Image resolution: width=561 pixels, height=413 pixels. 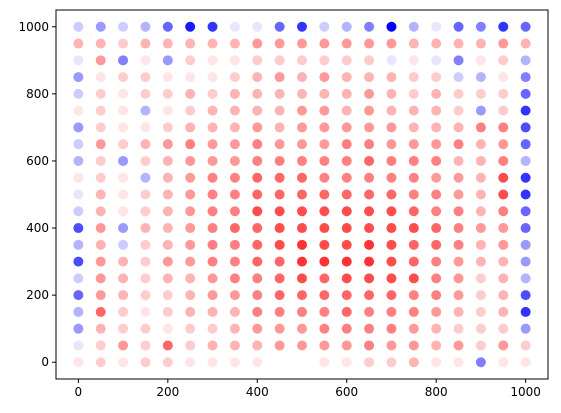 I want to click on y-axis: 0 200 400 600 800 1000, so click(x=37, y=194).